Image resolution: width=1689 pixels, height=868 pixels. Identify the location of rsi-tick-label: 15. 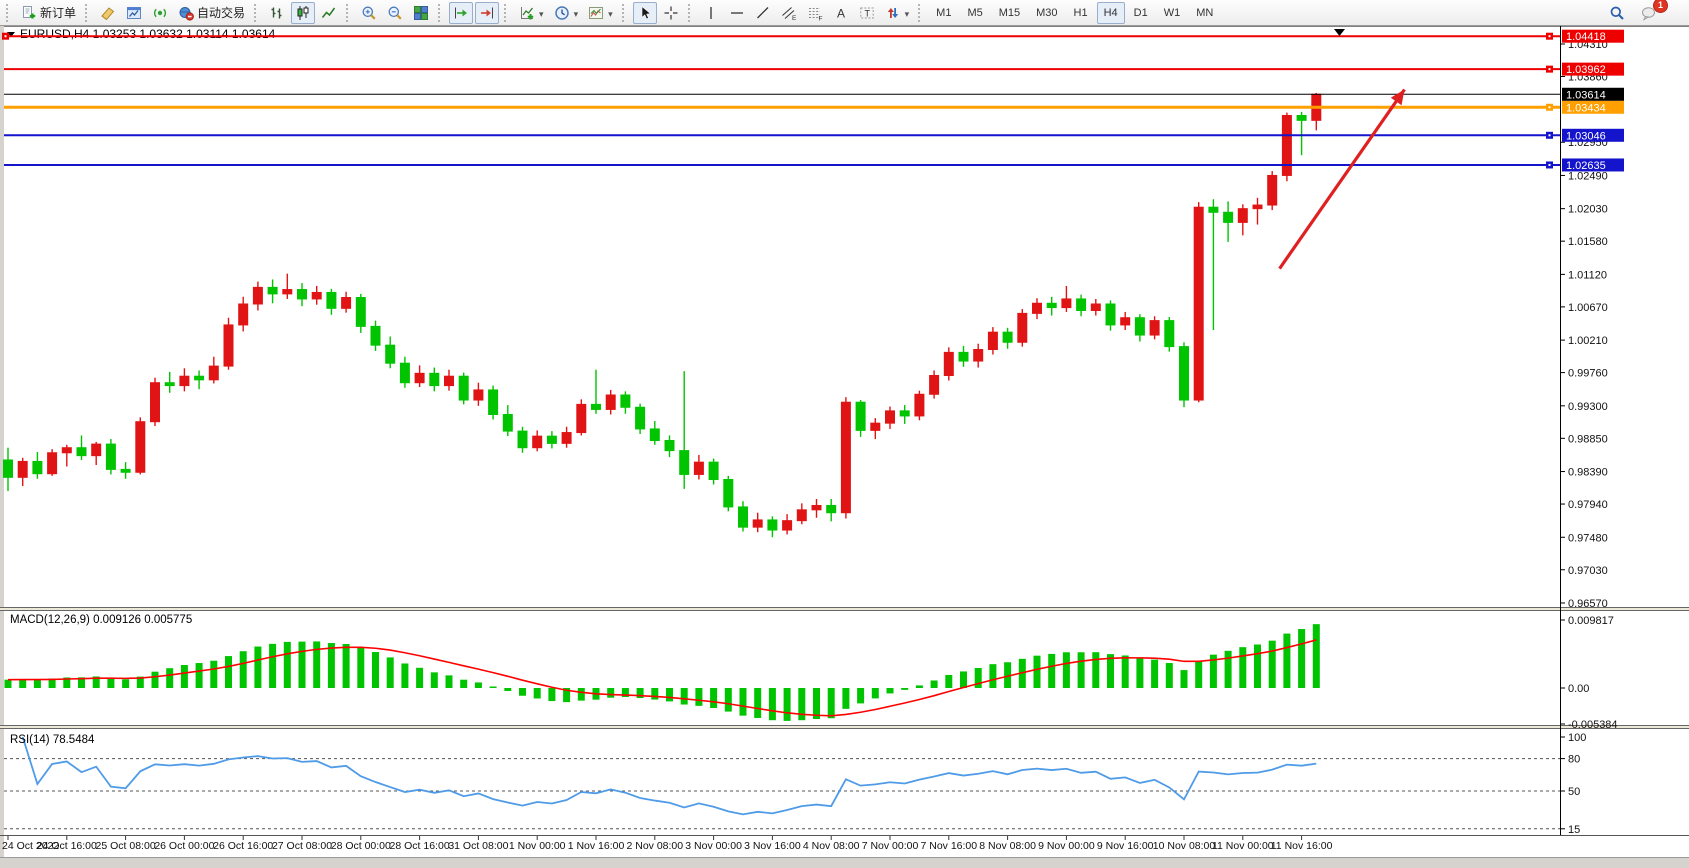
(1574, 830).